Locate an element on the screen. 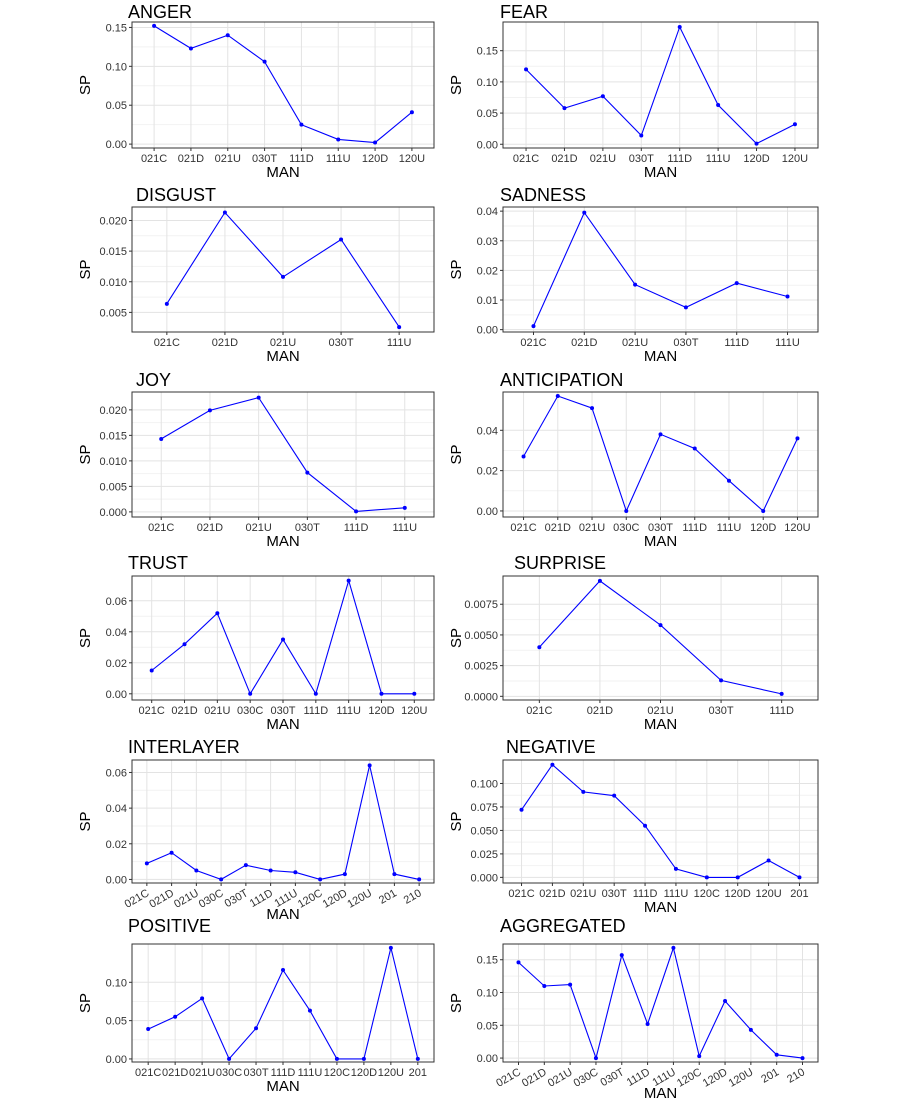  x-tick-label: 111D is located at coordinates (736, 343).